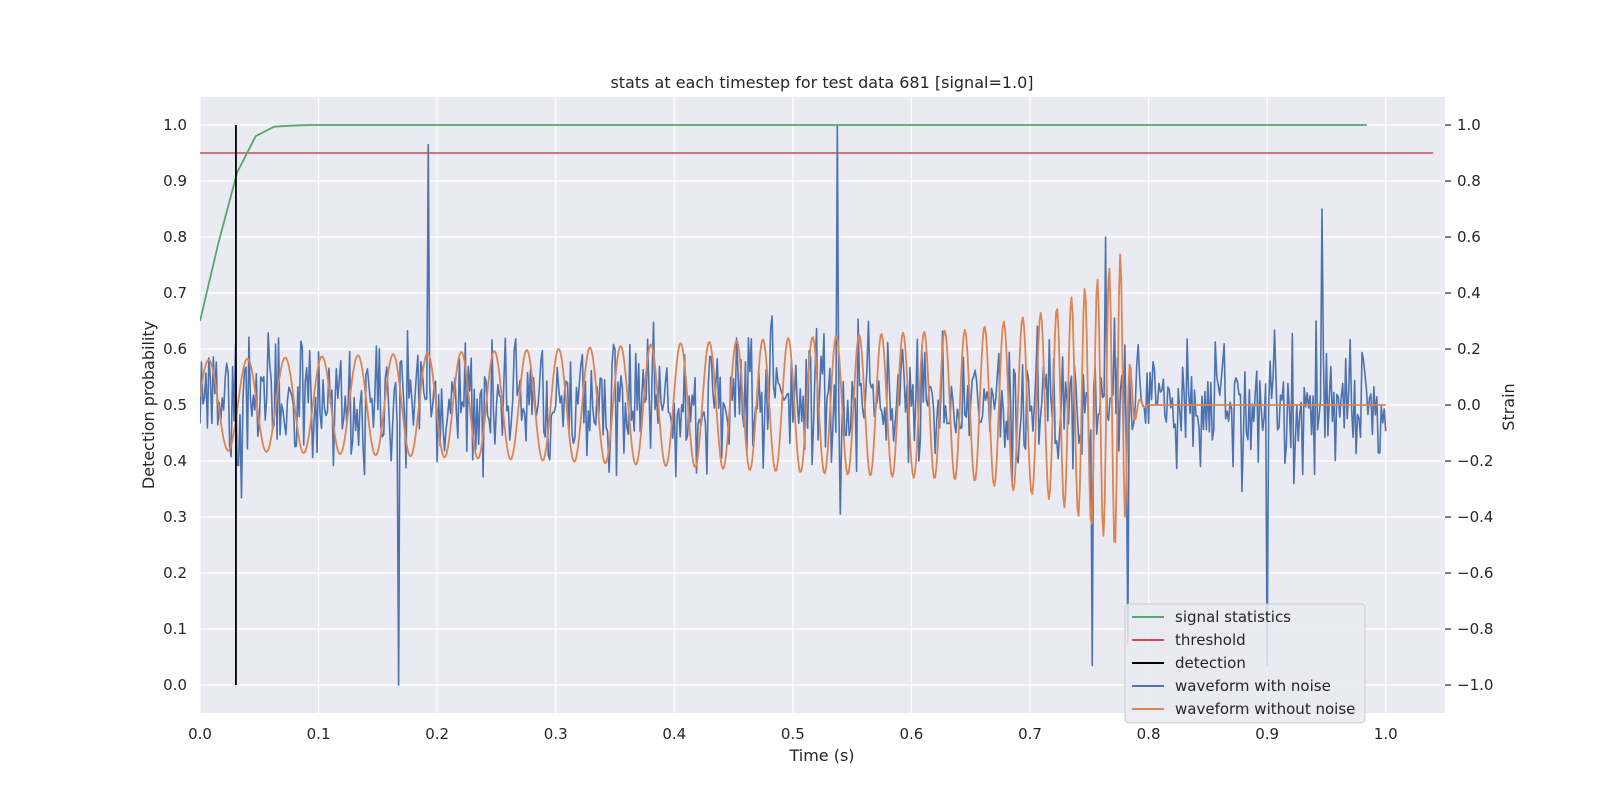  Describe the element at coordinates (200, 734) in the screenshot. I see `x-tick-label: 0.0` at that location.